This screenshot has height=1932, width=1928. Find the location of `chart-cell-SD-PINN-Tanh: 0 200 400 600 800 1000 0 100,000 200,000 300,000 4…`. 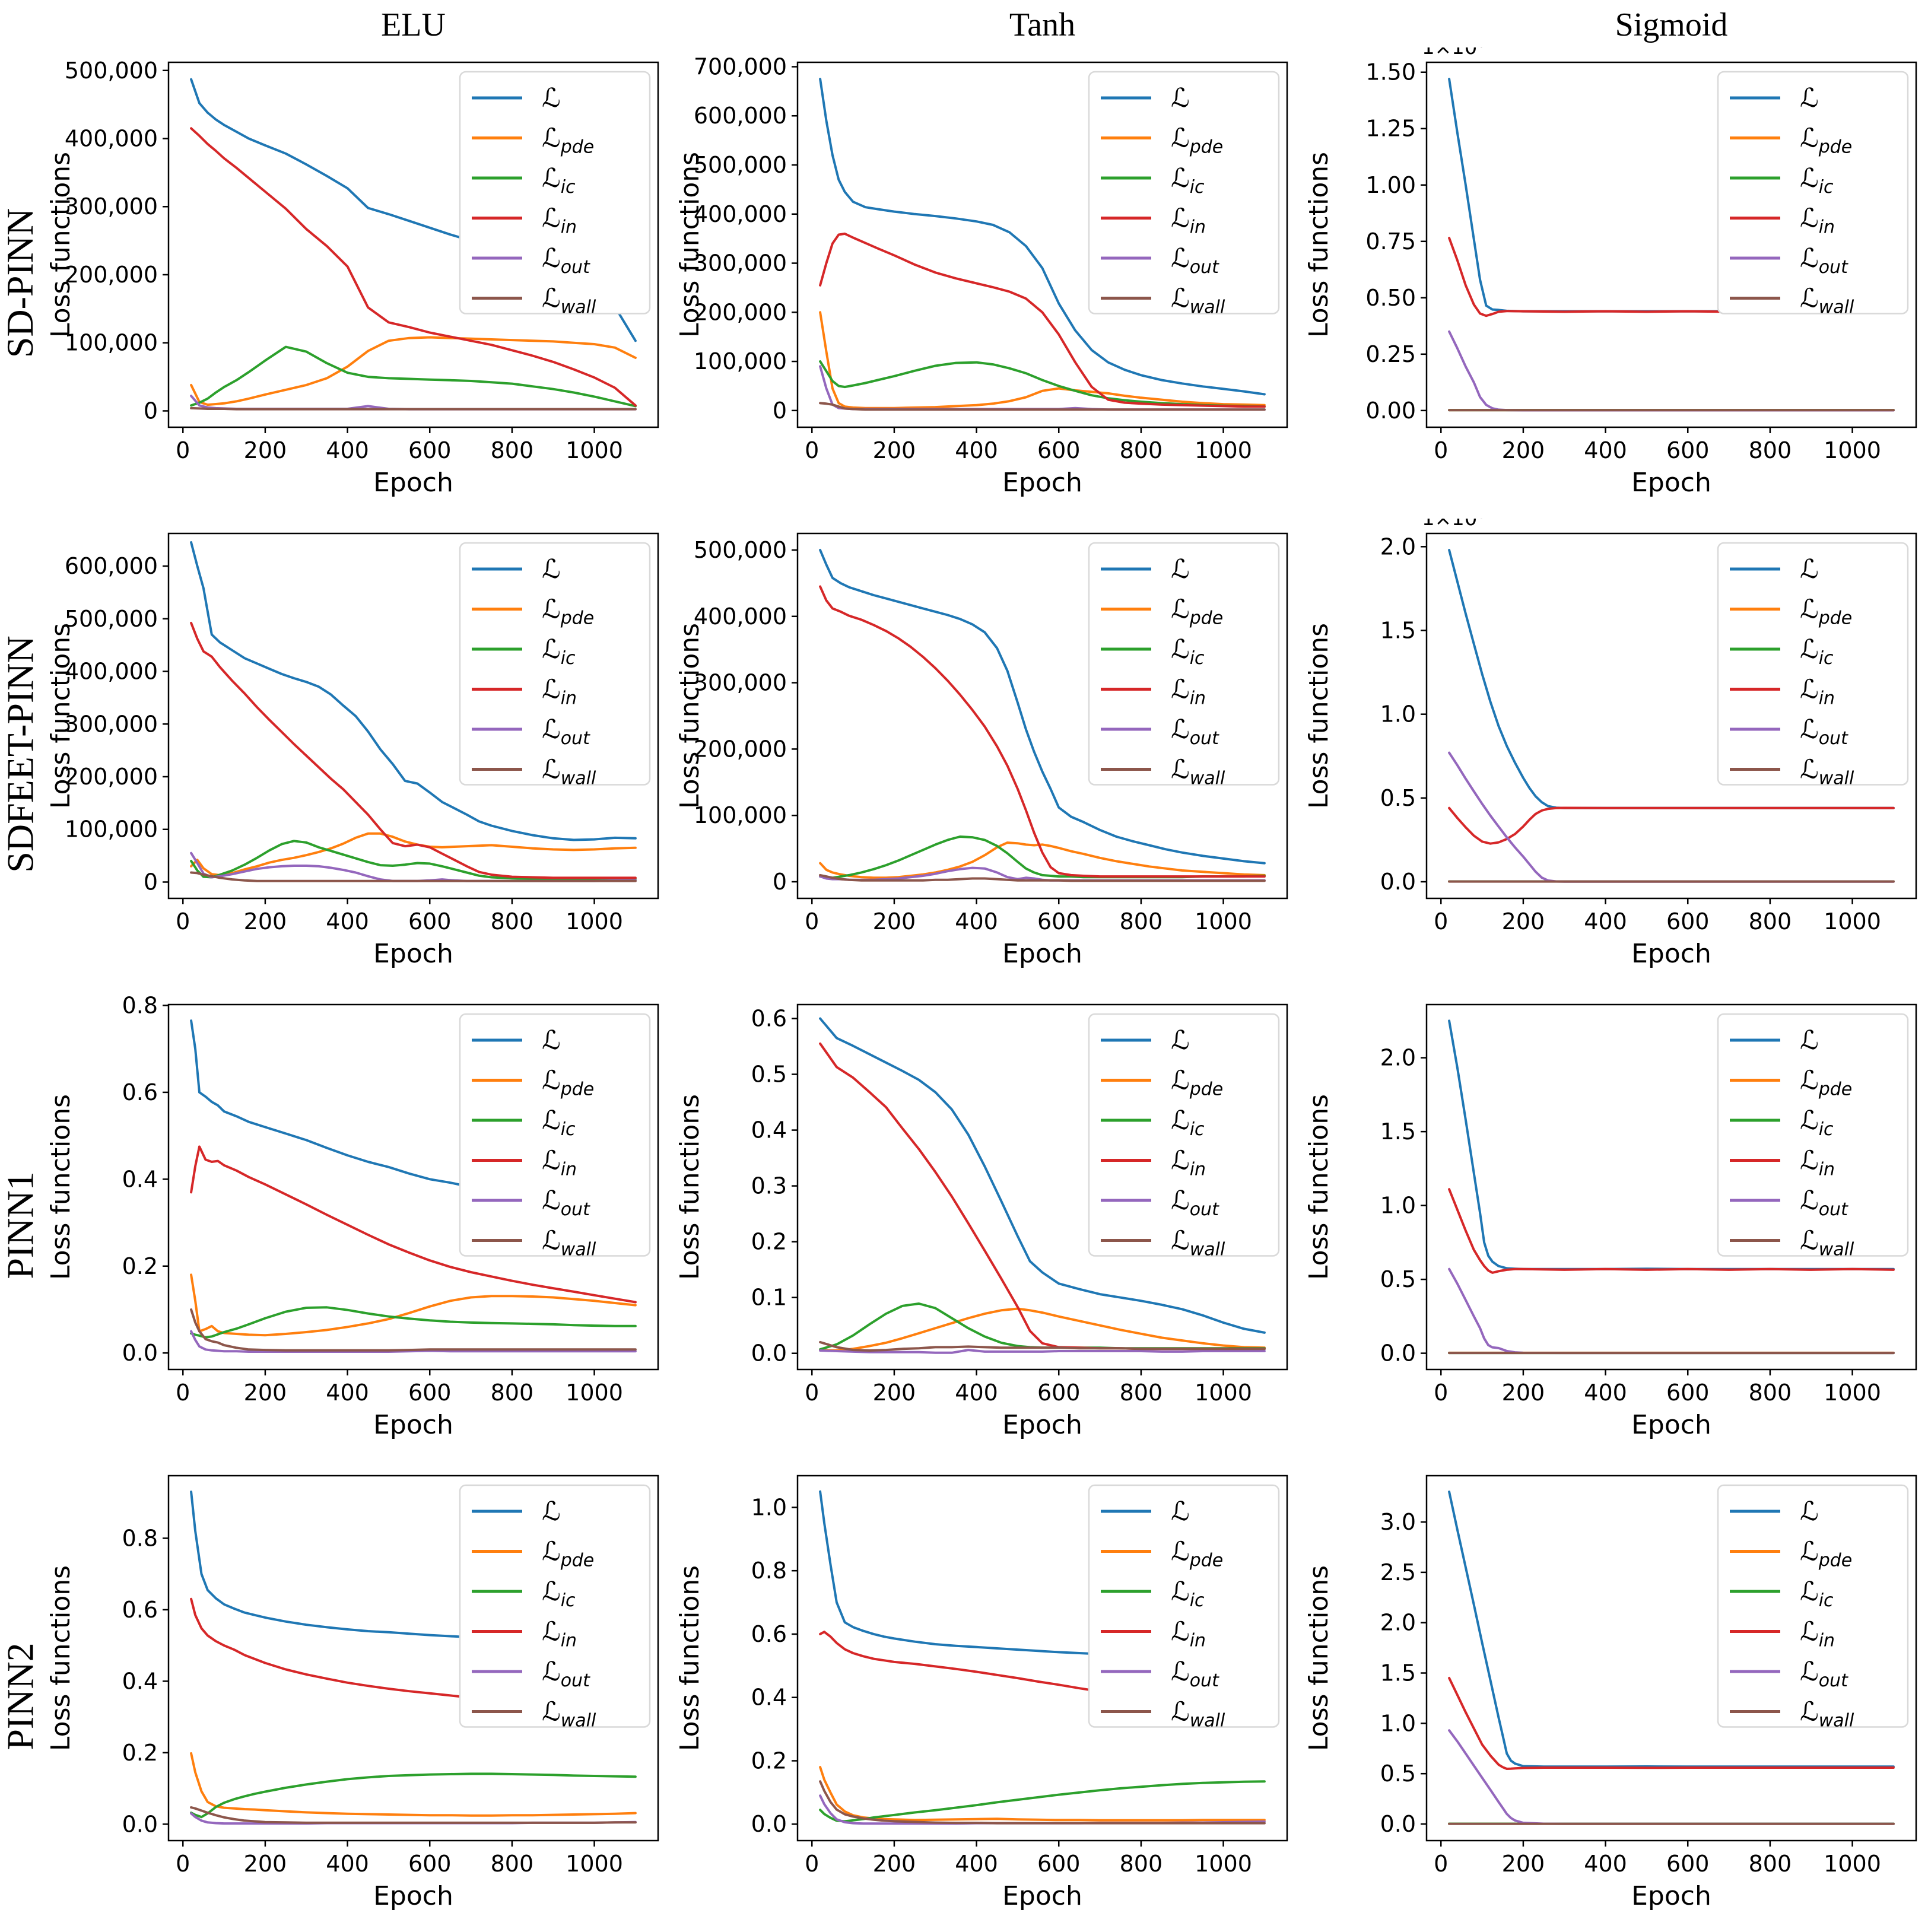

chart-cell-SD-PINN-Tanh: 0 200 400 600 800 1000 0 100,000 200,000 300,000 4… is located at coordinates (984, 283).